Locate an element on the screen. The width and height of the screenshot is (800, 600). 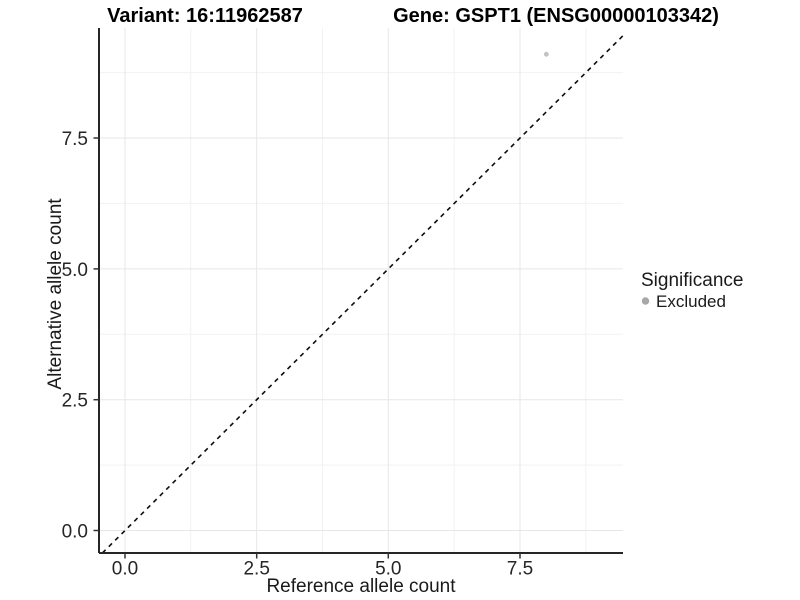
legend: Significance Excluded is located at coordinates (692, 290).